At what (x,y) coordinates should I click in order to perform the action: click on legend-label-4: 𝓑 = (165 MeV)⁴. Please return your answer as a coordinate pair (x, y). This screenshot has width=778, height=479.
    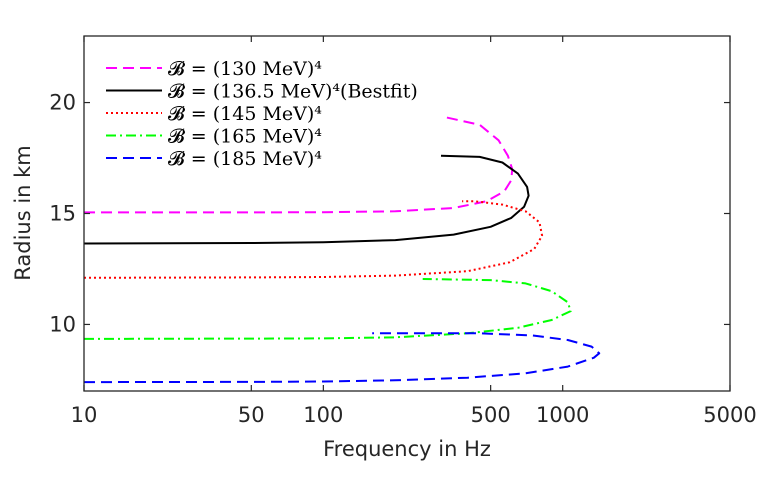
    Looking at the image, I should click on (245, 137).